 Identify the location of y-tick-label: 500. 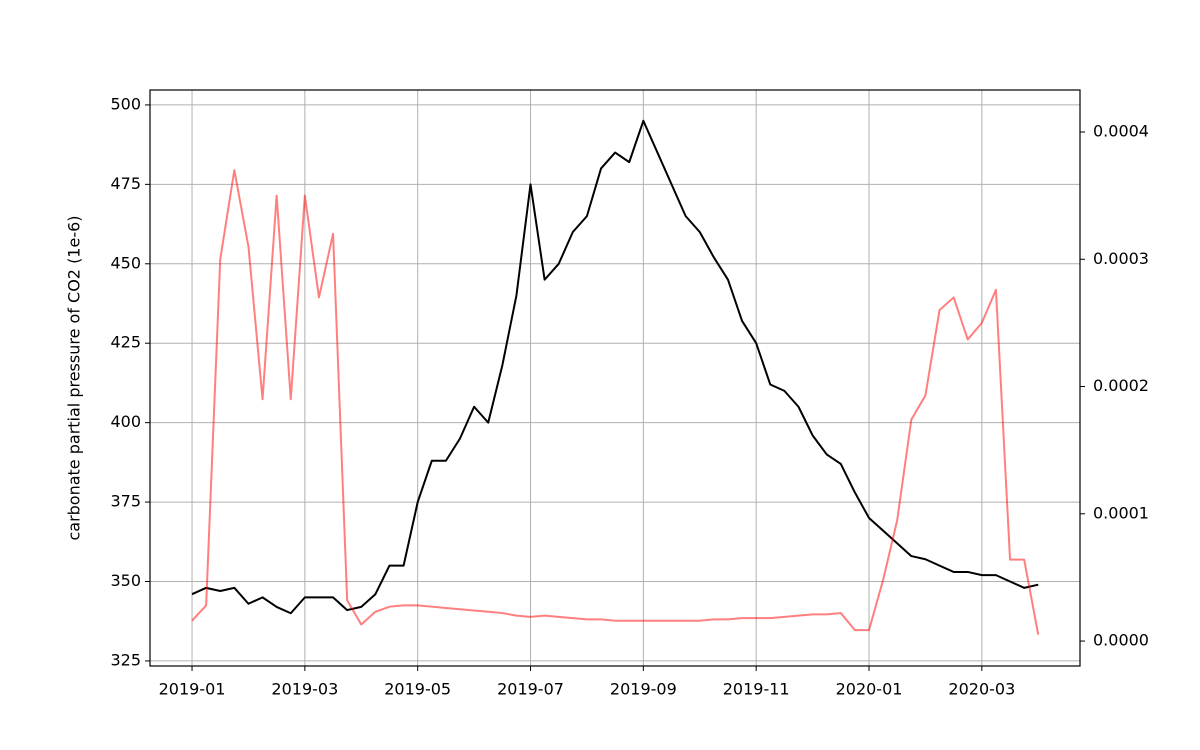
(125, 103).